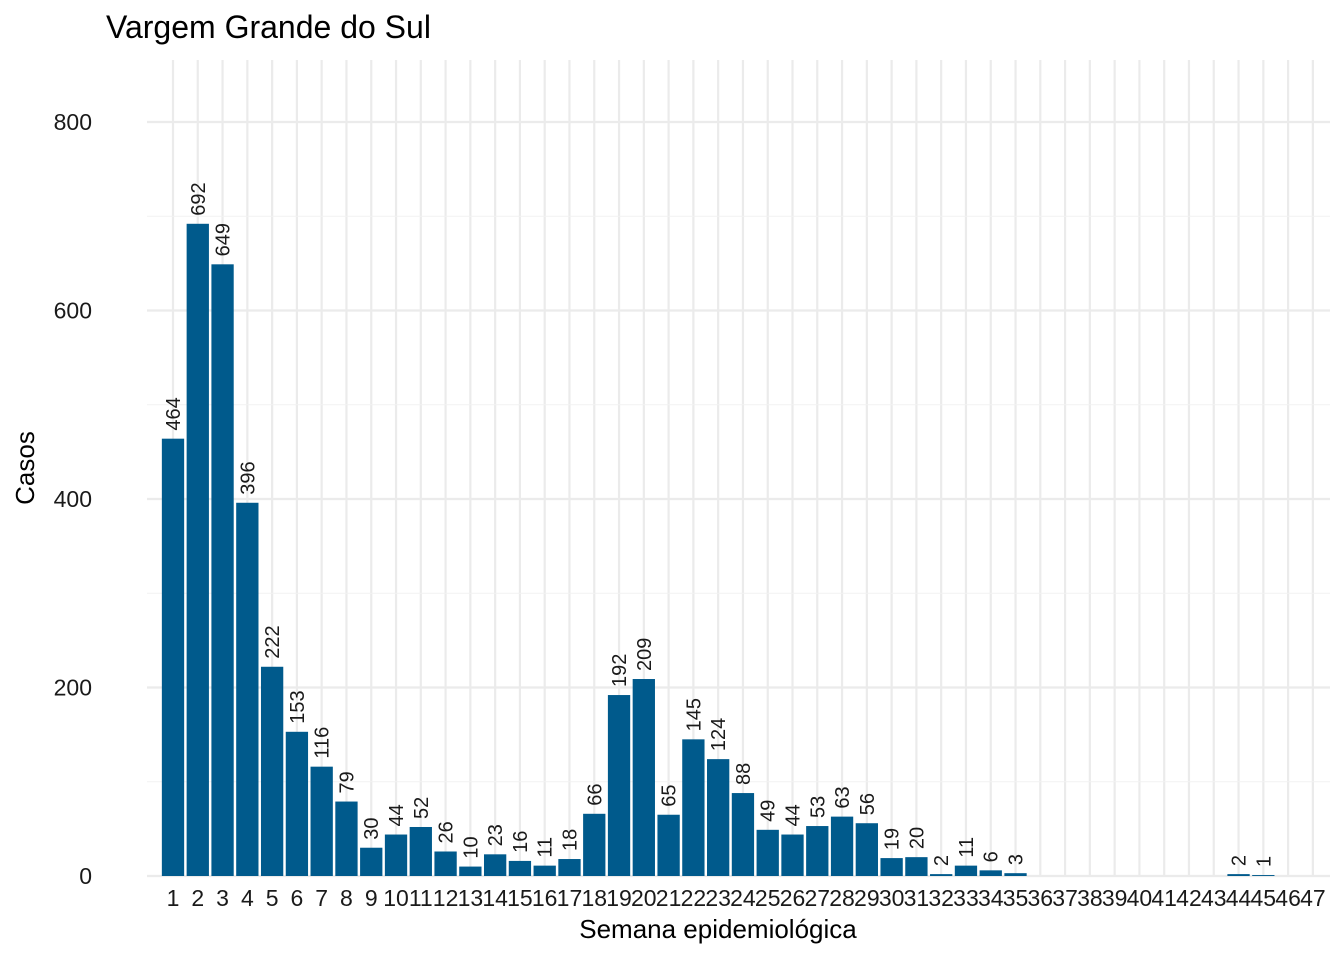 The height and width of the screenshot is (960, 1344). I want to click on data-label: 192, so click(620, 670).